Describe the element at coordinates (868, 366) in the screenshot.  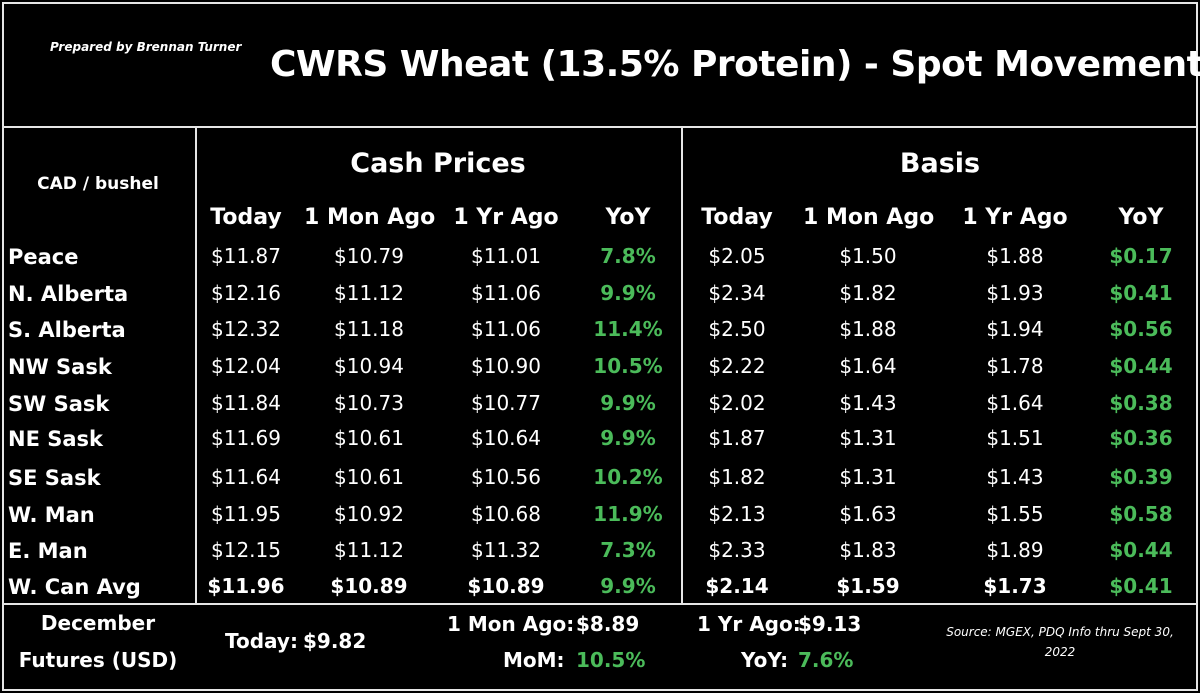
I see `basis-cell: $1.64` at that location.